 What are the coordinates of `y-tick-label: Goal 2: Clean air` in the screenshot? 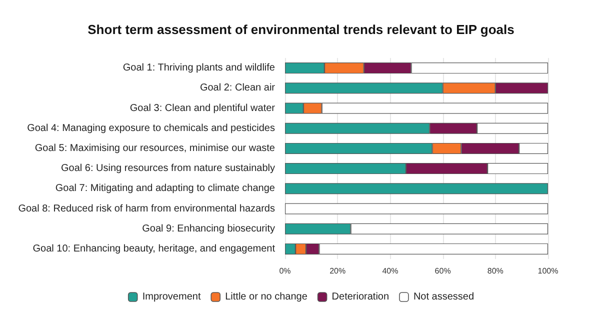 It's located at (238, 88).